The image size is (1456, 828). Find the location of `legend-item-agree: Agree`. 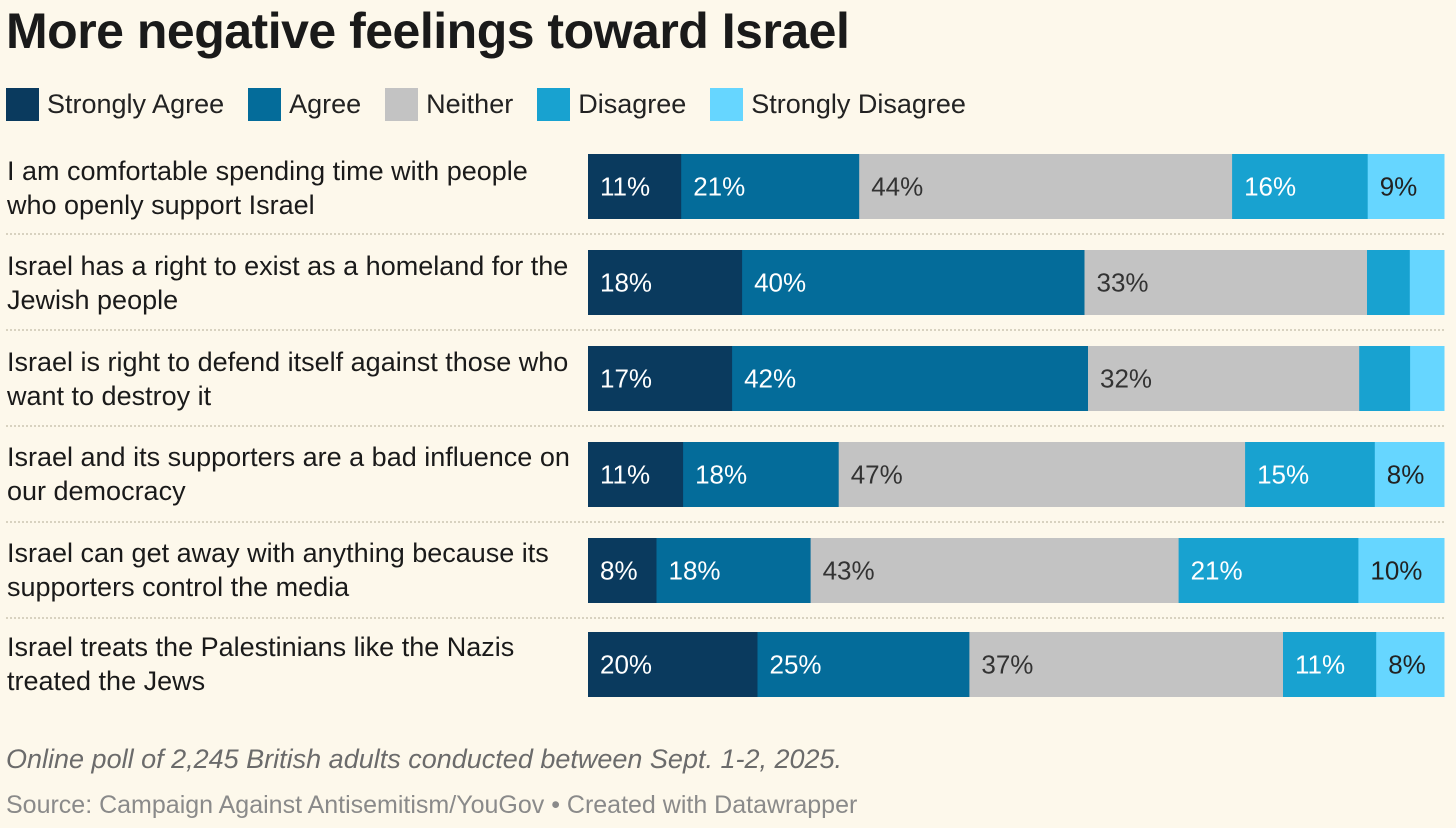

legend-item-agree: Agree is located at coordinates (305, 104).